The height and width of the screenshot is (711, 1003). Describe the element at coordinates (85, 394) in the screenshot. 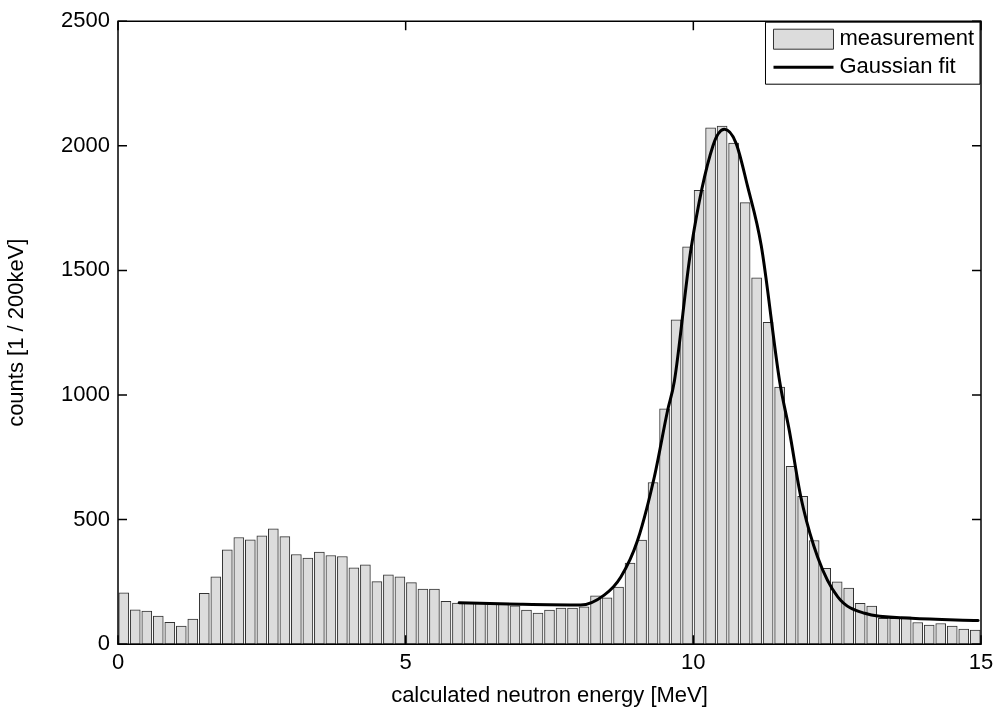

I see `y-tick-label: 1000` at that location.